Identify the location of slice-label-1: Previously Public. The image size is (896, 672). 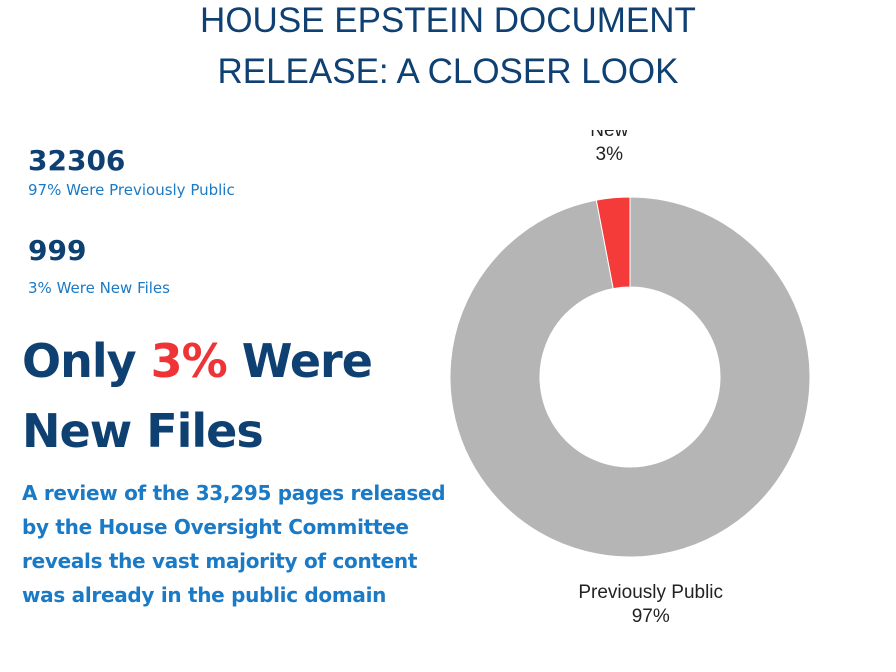
(650, 592).